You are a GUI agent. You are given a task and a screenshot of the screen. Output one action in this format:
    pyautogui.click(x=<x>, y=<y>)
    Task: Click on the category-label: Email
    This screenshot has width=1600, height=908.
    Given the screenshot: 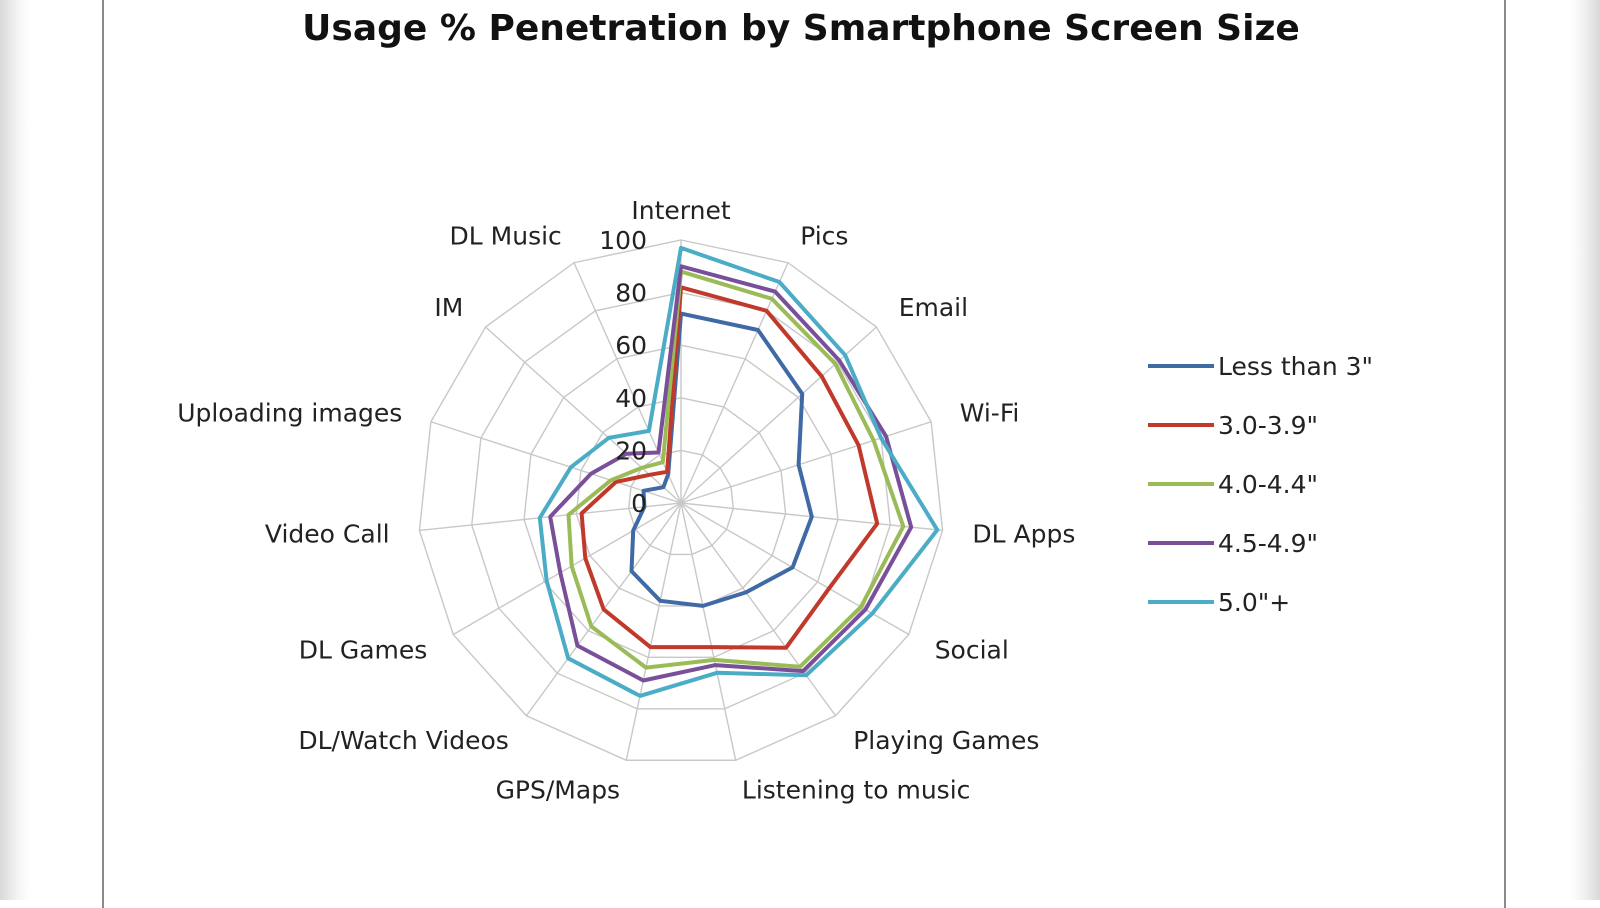 What is the action you would take?
    pyautogui.click(x=933, y=307)
    